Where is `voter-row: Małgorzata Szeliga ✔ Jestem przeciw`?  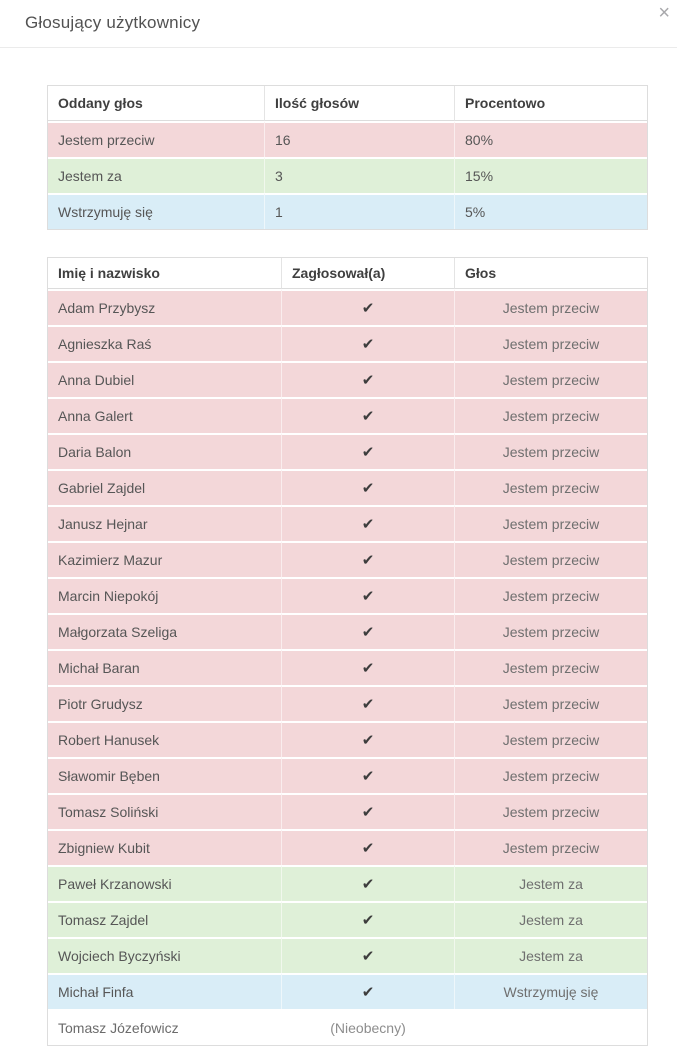
voter-row: Małgorzata Szeliga ✔ Jestem przeciw is located at coordinates (347, 631).